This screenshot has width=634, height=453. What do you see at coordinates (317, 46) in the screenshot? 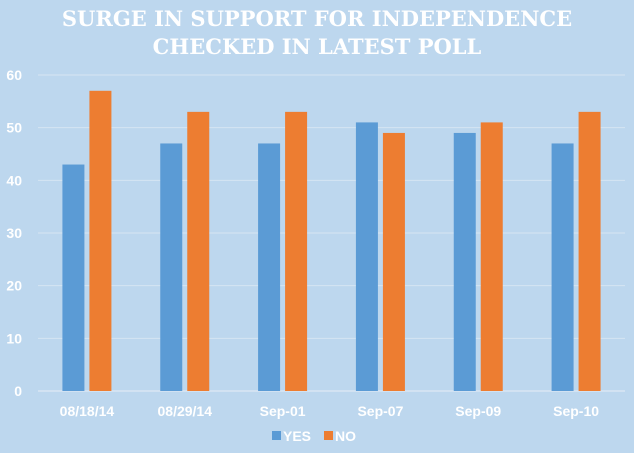
I see `chart-title-line-2: CHECKED IN LATEST POLL` at bounding box center [317, 46].